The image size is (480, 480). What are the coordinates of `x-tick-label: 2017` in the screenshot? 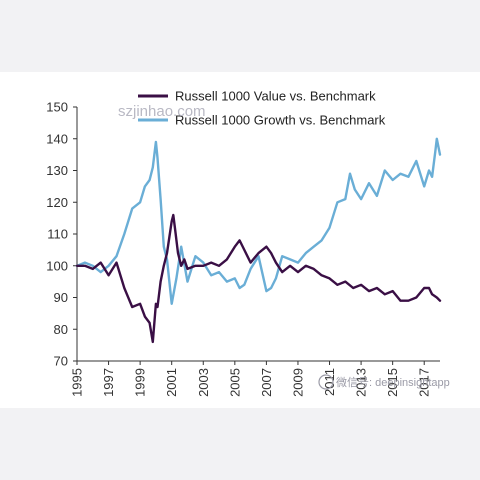 It's located at (424, 382).